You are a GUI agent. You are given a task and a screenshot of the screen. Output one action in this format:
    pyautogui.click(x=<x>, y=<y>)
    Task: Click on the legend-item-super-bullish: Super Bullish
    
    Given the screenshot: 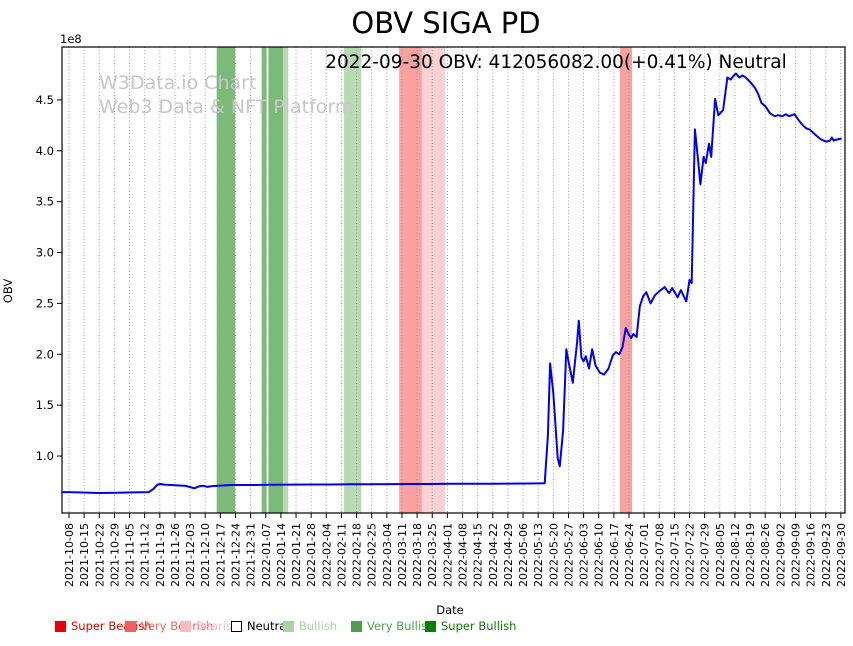 What is the action you would take?
    pyautogui.click(x=470, y=626)
    